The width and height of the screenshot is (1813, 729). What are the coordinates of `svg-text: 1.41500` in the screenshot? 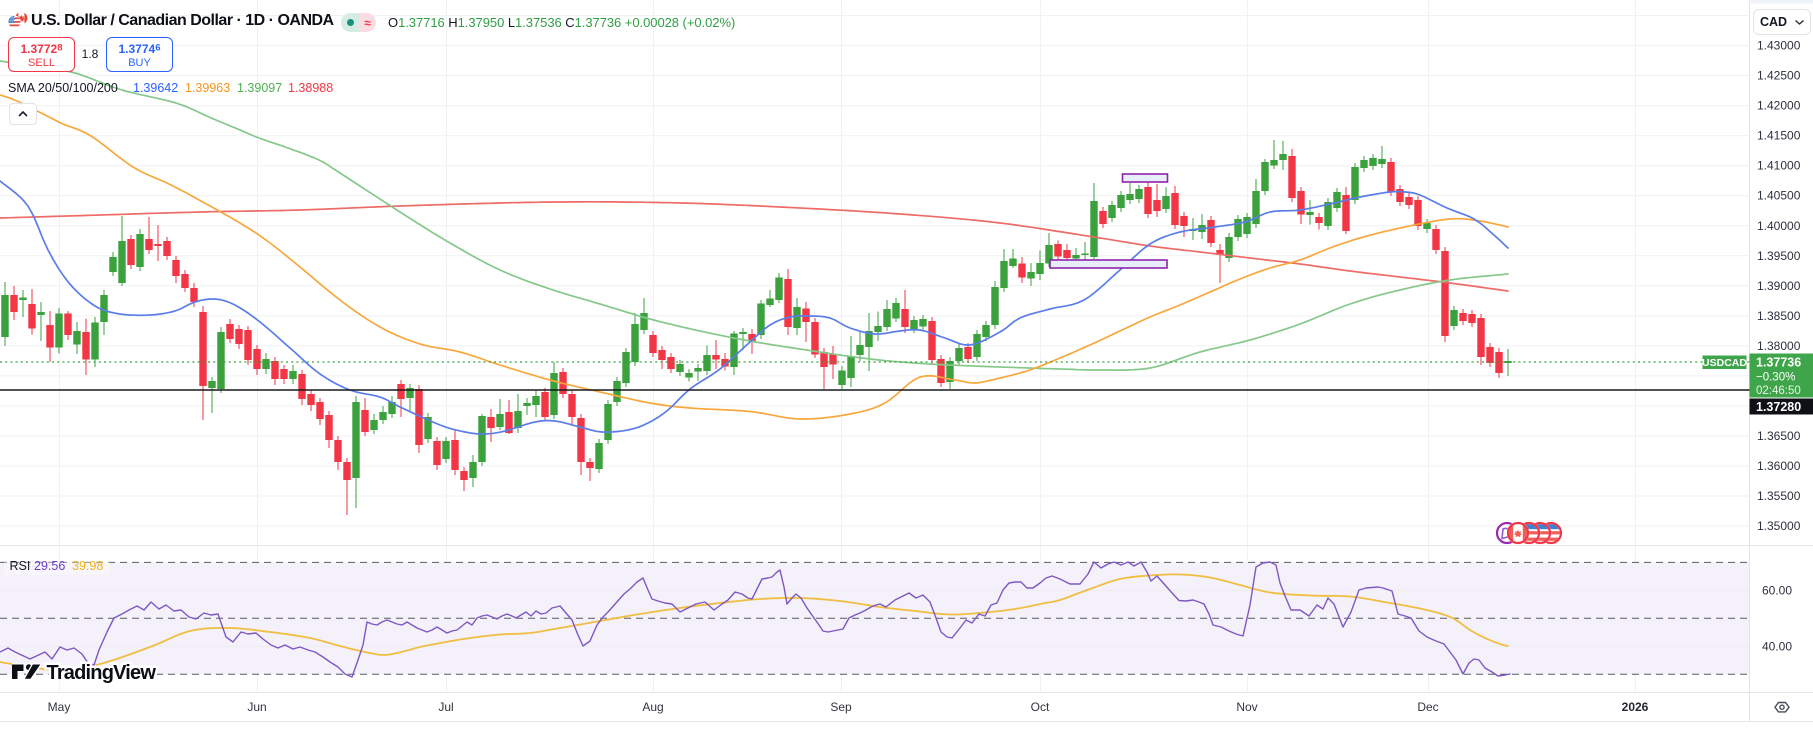 It's located at (1779, 136).